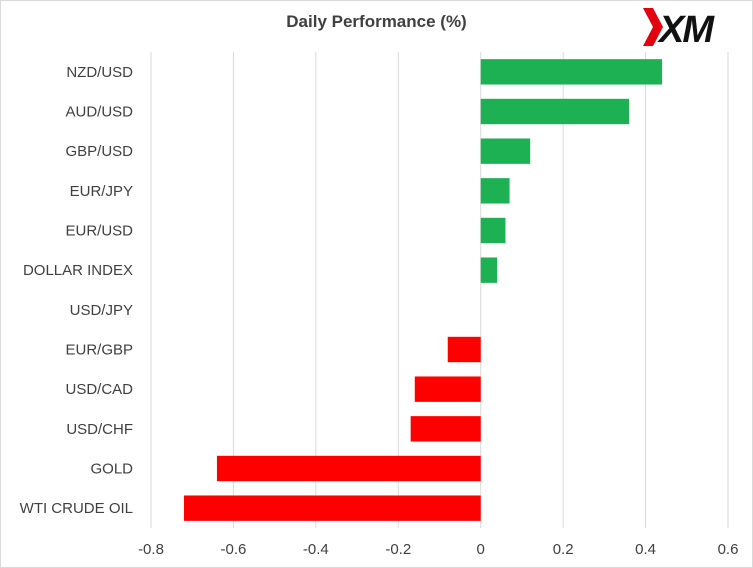 Image resolution: width=753 pixels, height=568 pixels. I want to click on bar-eur-usd, so click(493, 230).